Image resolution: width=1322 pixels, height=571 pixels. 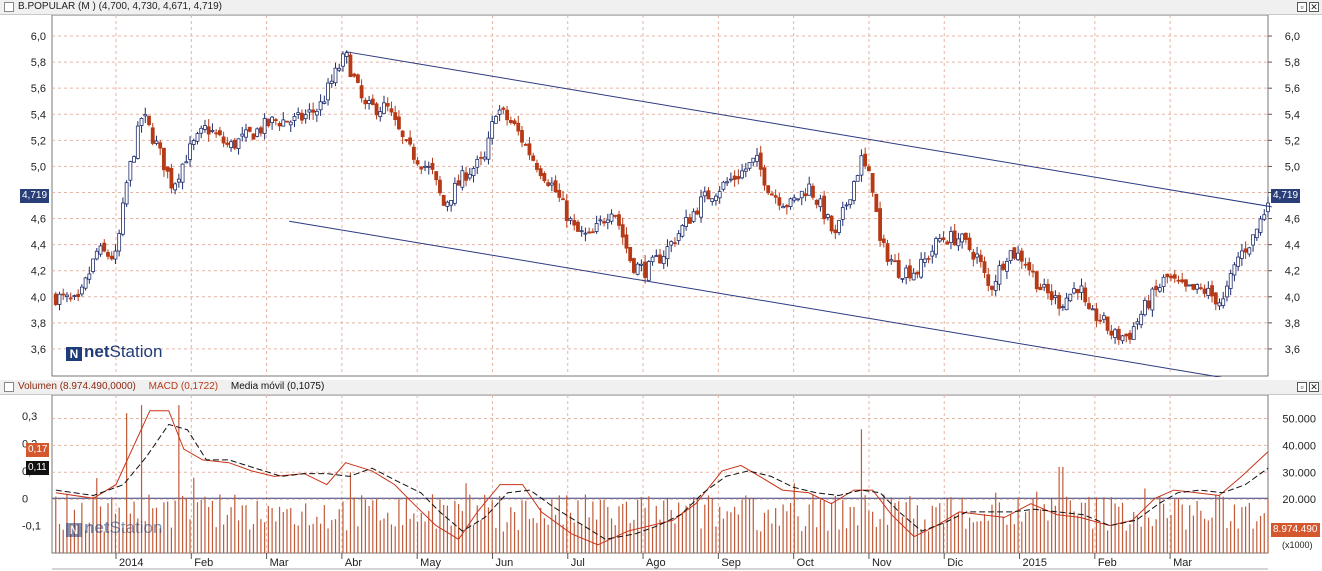 I want to click on x-tick-label: Jun, so click(x=504, y=563).